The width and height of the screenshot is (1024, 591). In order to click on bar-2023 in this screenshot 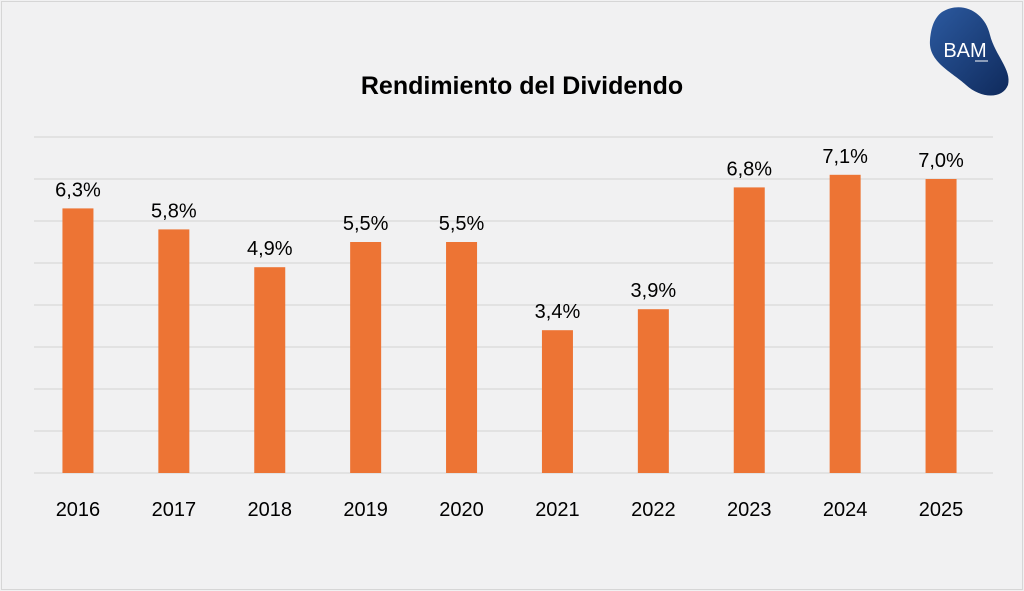, I will do `click(749, 330)`.